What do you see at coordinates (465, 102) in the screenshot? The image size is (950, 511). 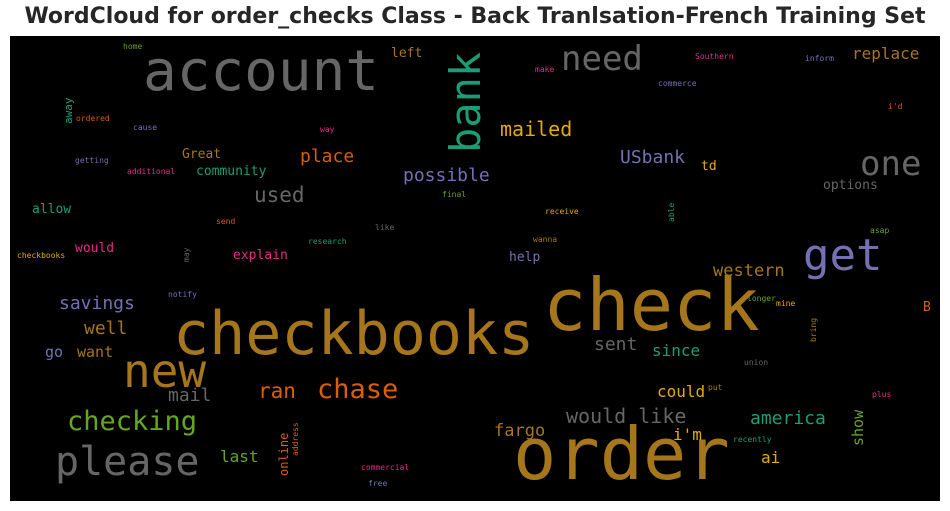 I see `word-bank: bank` at bounding box center [465, 102].